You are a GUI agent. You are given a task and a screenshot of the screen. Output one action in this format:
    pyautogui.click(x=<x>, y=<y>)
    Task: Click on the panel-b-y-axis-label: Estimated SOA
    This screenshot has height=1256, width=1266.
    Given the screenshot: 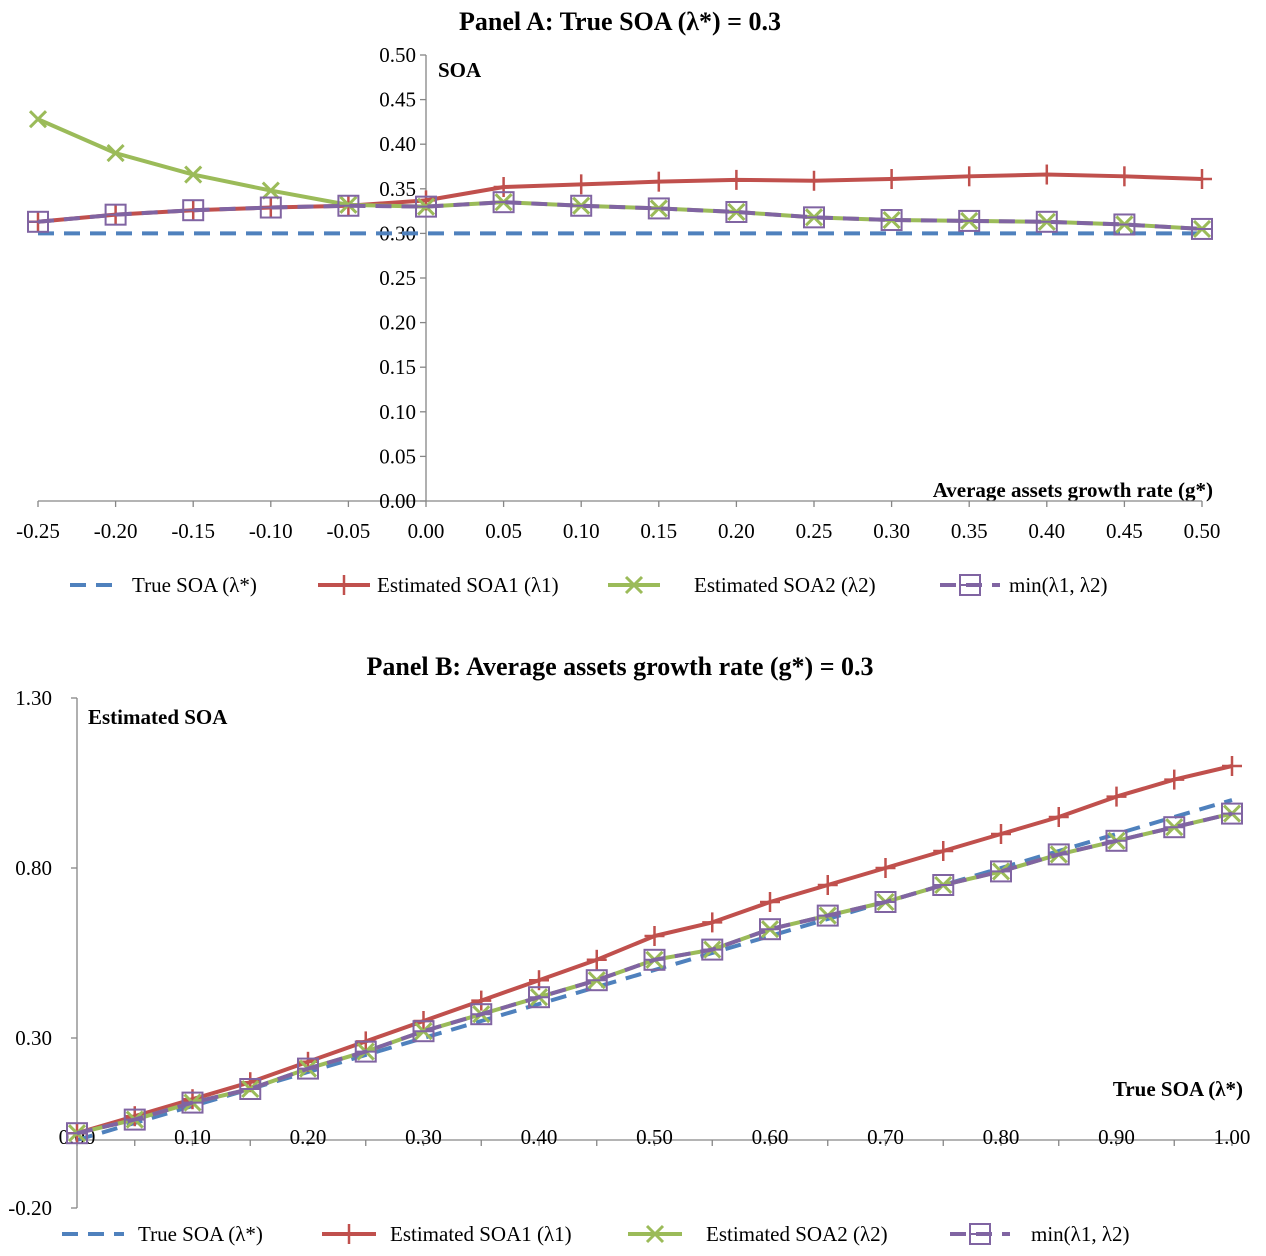 What is the action you would take?
    pyautogui.click(x=158, y=717)
    